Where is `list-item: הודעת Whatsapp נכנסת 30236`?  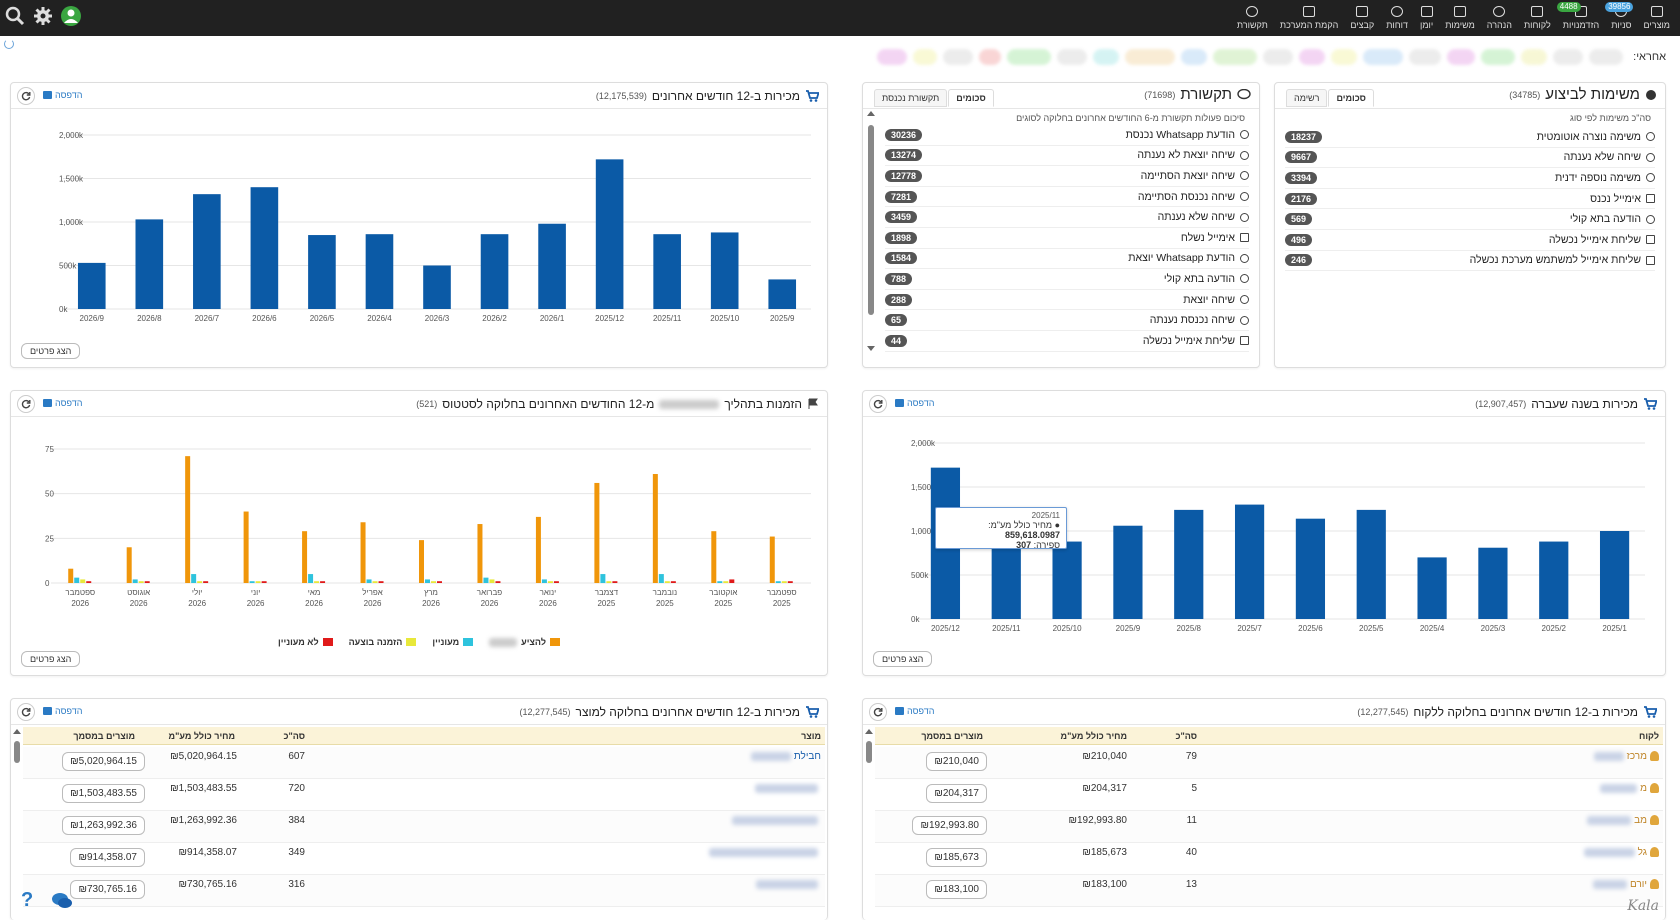
list-item: הודעת Whatsapp נכנסת 30236 is located at coordinates (1067, 135).